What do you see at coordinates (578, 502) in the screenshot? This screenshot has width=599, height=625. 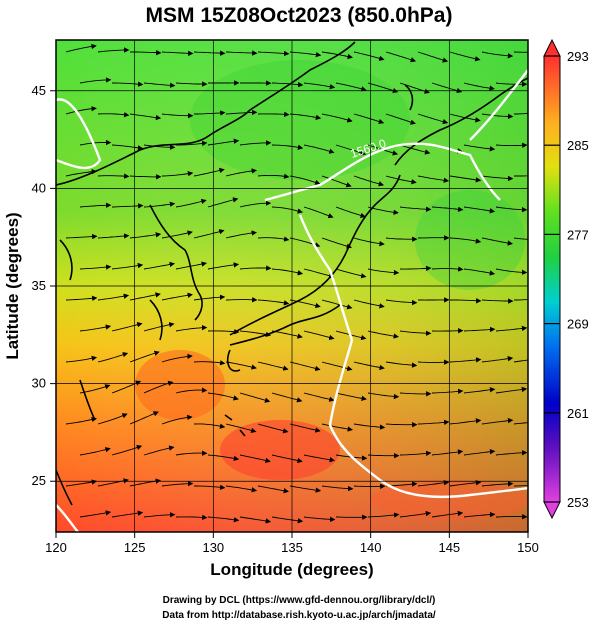 I see `colorbar-tick-label: 253` at bounding box center [578, 502].